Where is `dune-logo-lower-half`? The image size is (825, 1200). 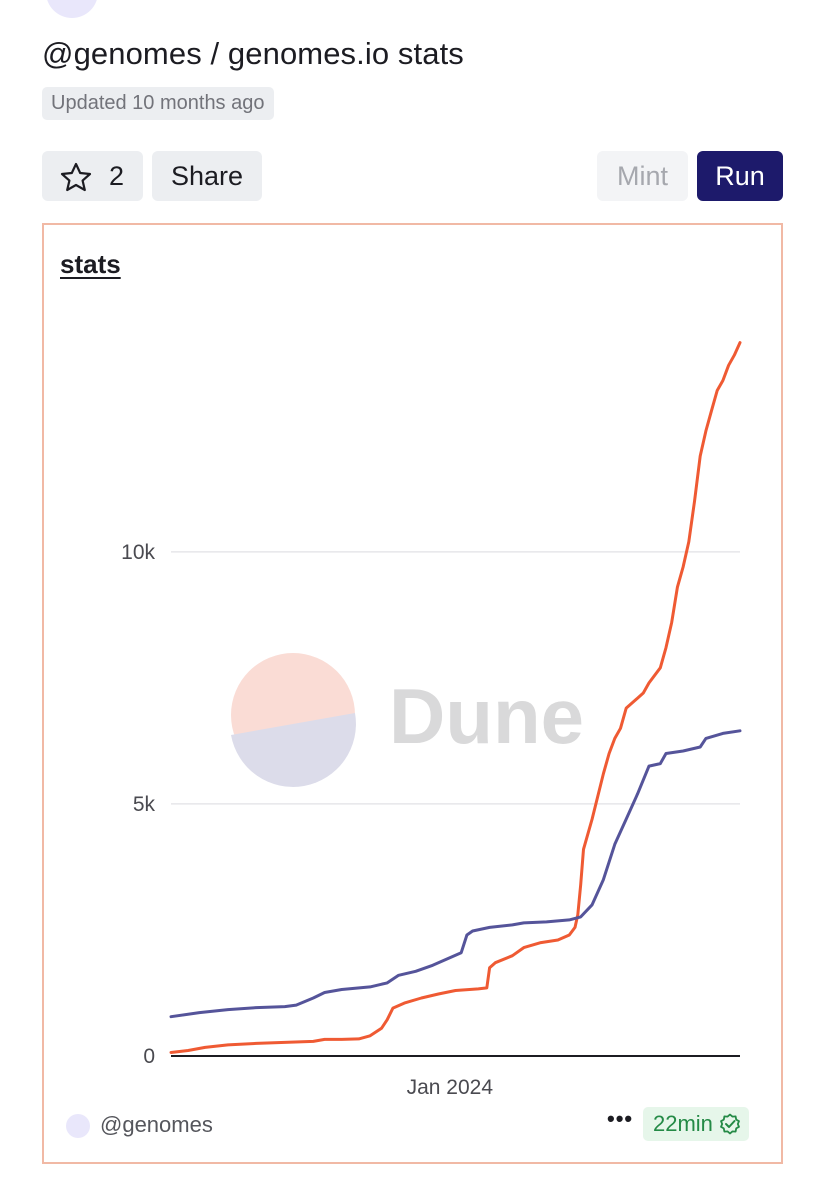 dune-logo-lower-half is located at coordinates (293, 750).